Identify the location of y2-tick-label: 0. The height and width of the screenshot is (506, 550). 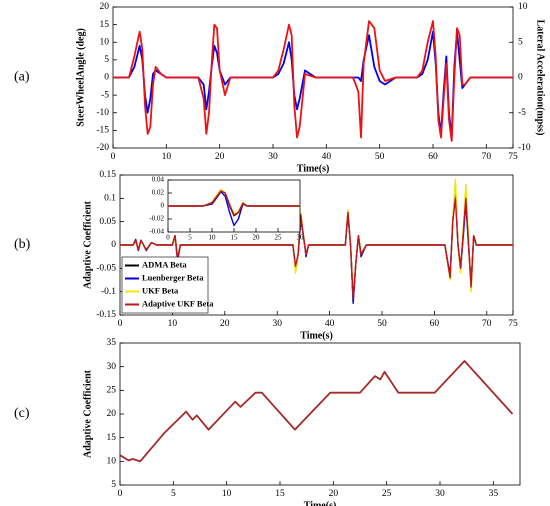
(520, 78).